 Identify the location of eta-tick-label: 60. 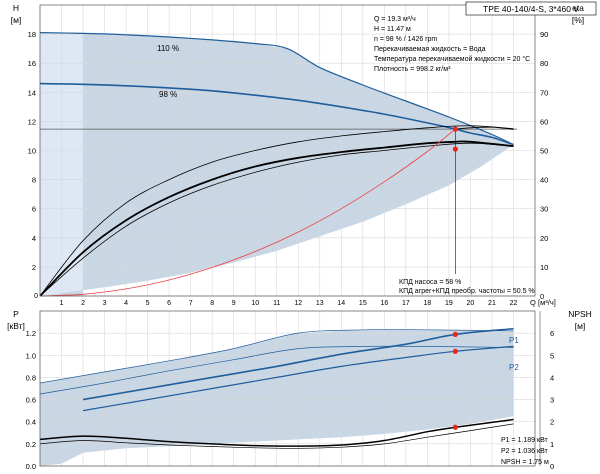
(544, 121).